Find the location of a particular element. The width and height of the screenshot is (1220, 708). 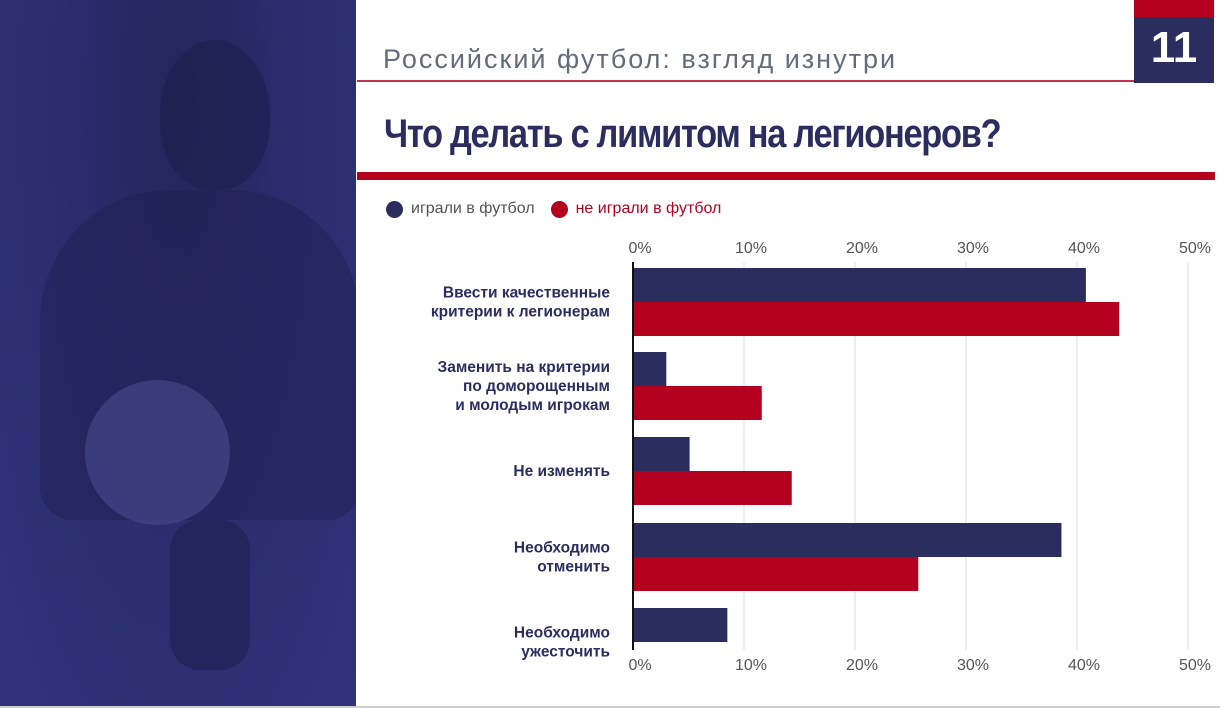

legend-item-not-played: не играли в футбол is located at coordinates (636, 209).